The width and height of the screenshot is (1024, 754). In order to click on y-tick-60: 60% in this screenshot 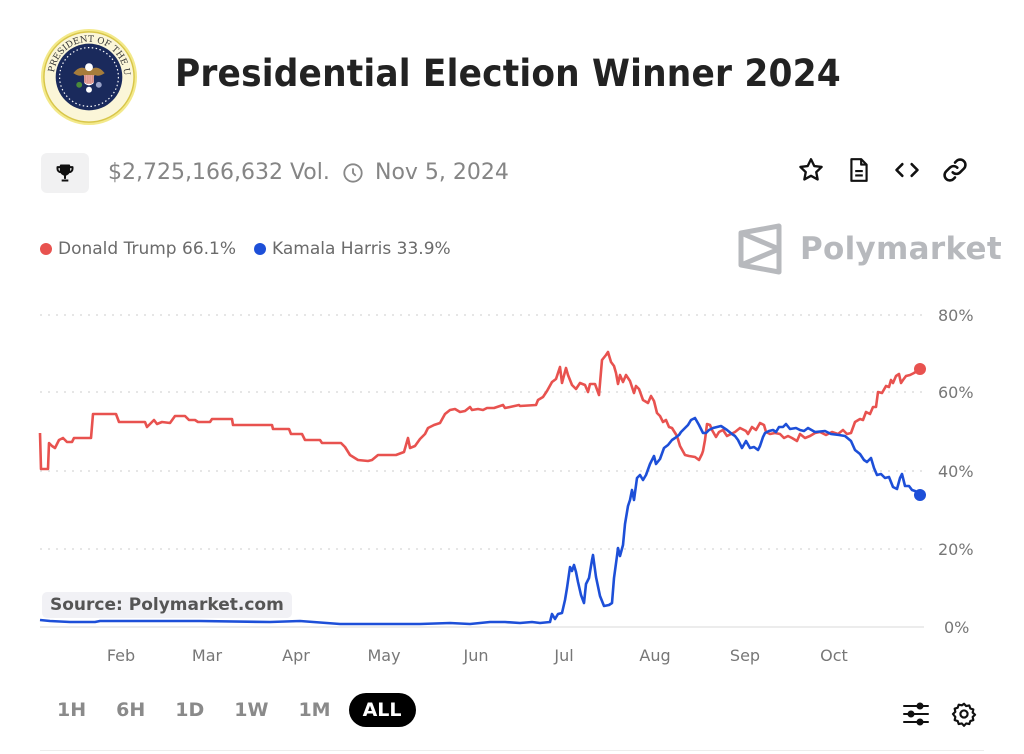, I will do `click(956, 392)`.